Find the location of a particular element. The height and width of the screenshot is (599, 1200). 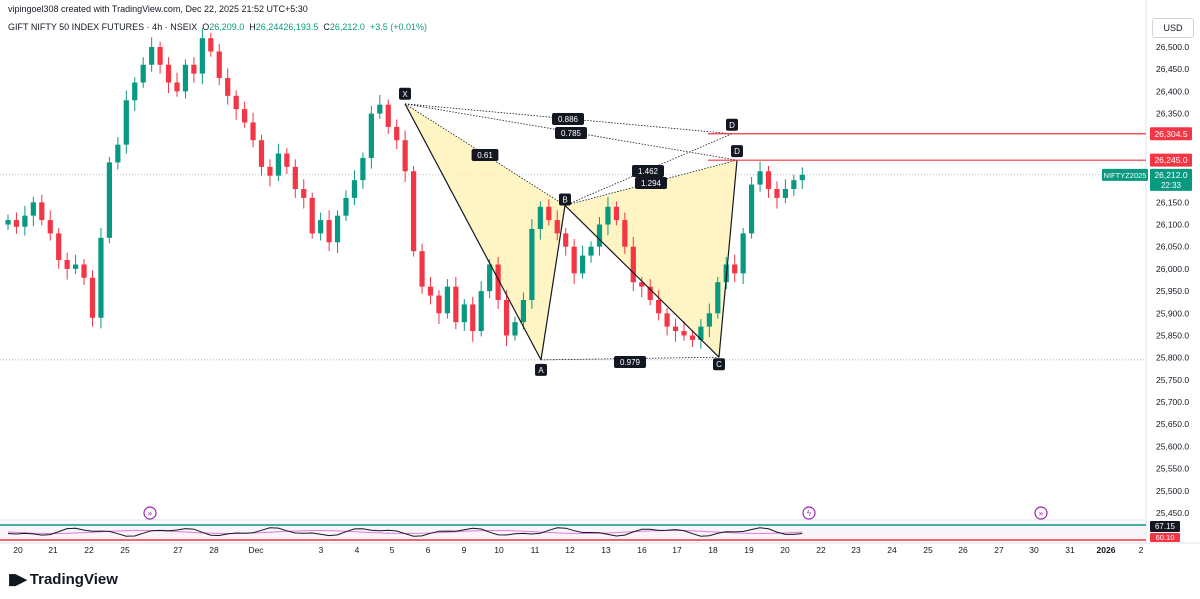

open-label: O is located at coordinates (206, 27).